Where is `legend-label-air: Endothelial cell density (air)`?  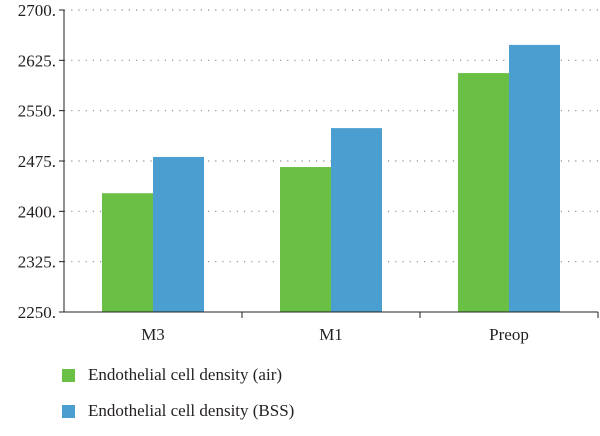
legend-label-air: Endothelial cell density (air) is located at coordinates (185, 374).